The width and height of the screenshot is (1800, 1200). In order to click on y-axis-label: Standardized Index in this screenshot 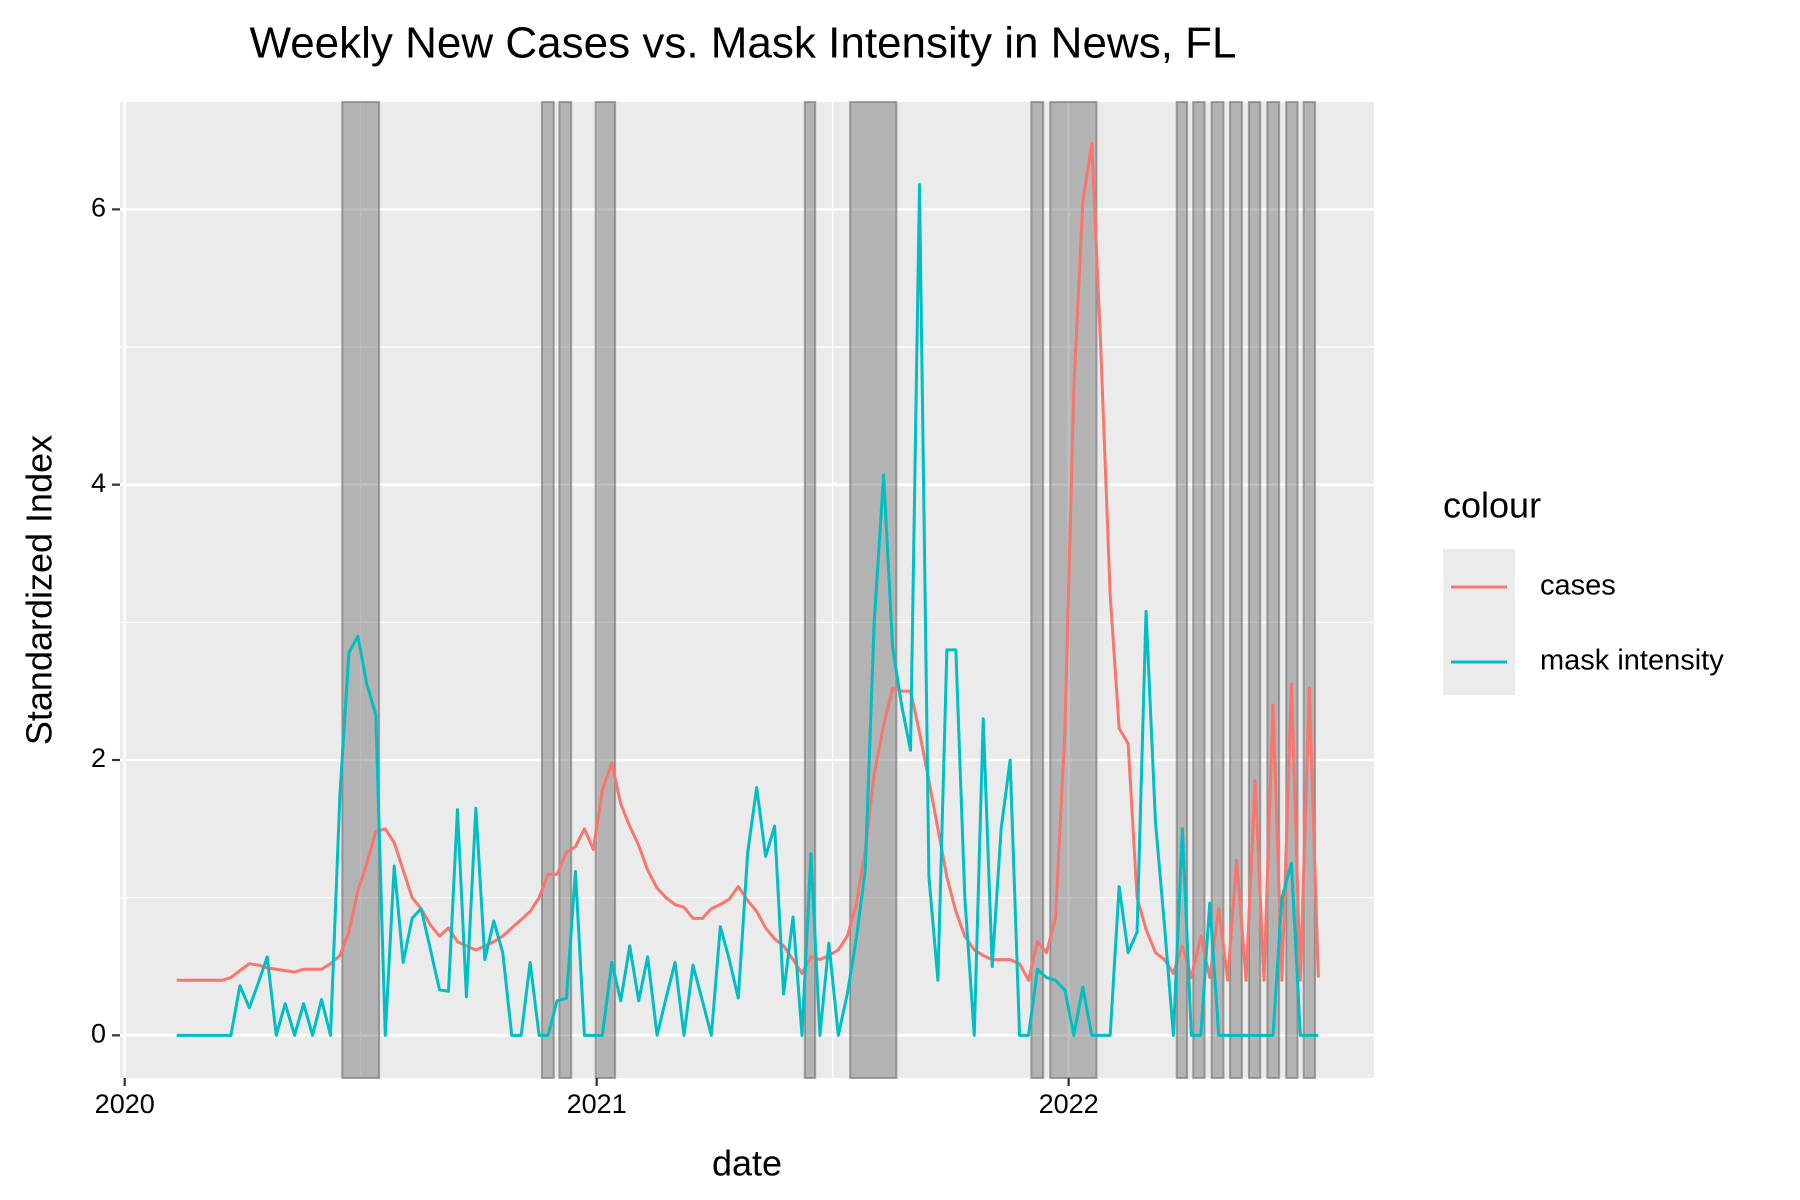, I will do `click(39, 590)`.